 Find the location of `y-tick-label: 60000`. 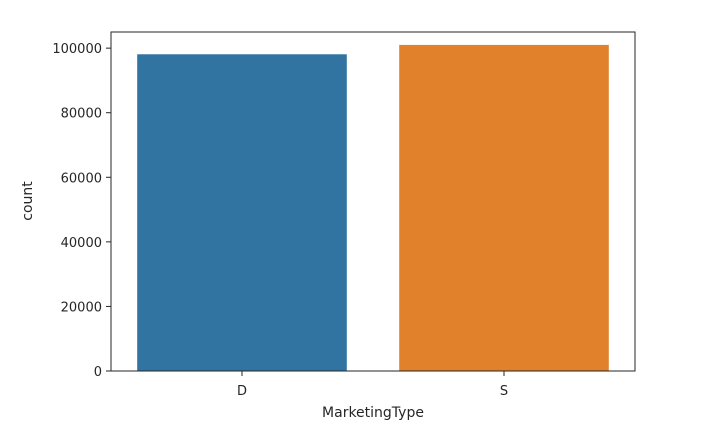

y-tick-label: 60000 is located at coordinates (81, 178).